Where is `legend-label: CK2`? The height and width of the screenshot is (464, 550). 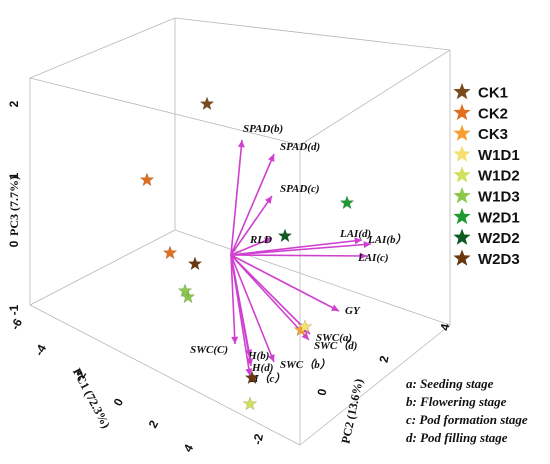 legend-label: CK2 is located at coordinates (493, 113).